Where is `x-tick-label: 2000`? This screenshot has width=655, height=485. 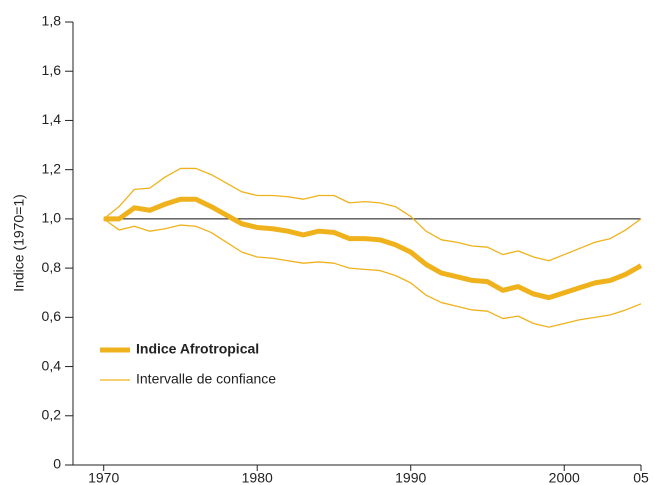 x-tick-label: 2000 is located at coordinates (564, 477).